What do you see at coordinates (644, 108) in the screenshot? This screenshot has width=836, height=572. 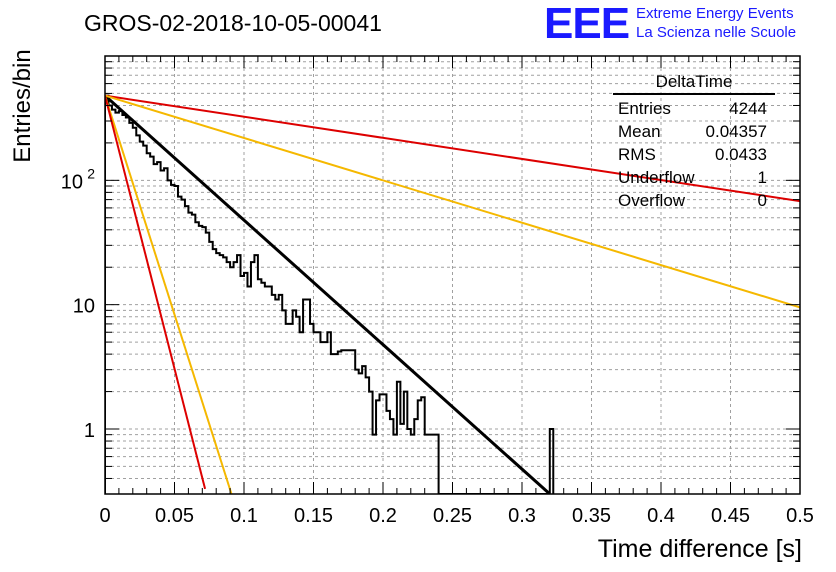 I see `stats-label: Entries` at bounding box center [644, 108].